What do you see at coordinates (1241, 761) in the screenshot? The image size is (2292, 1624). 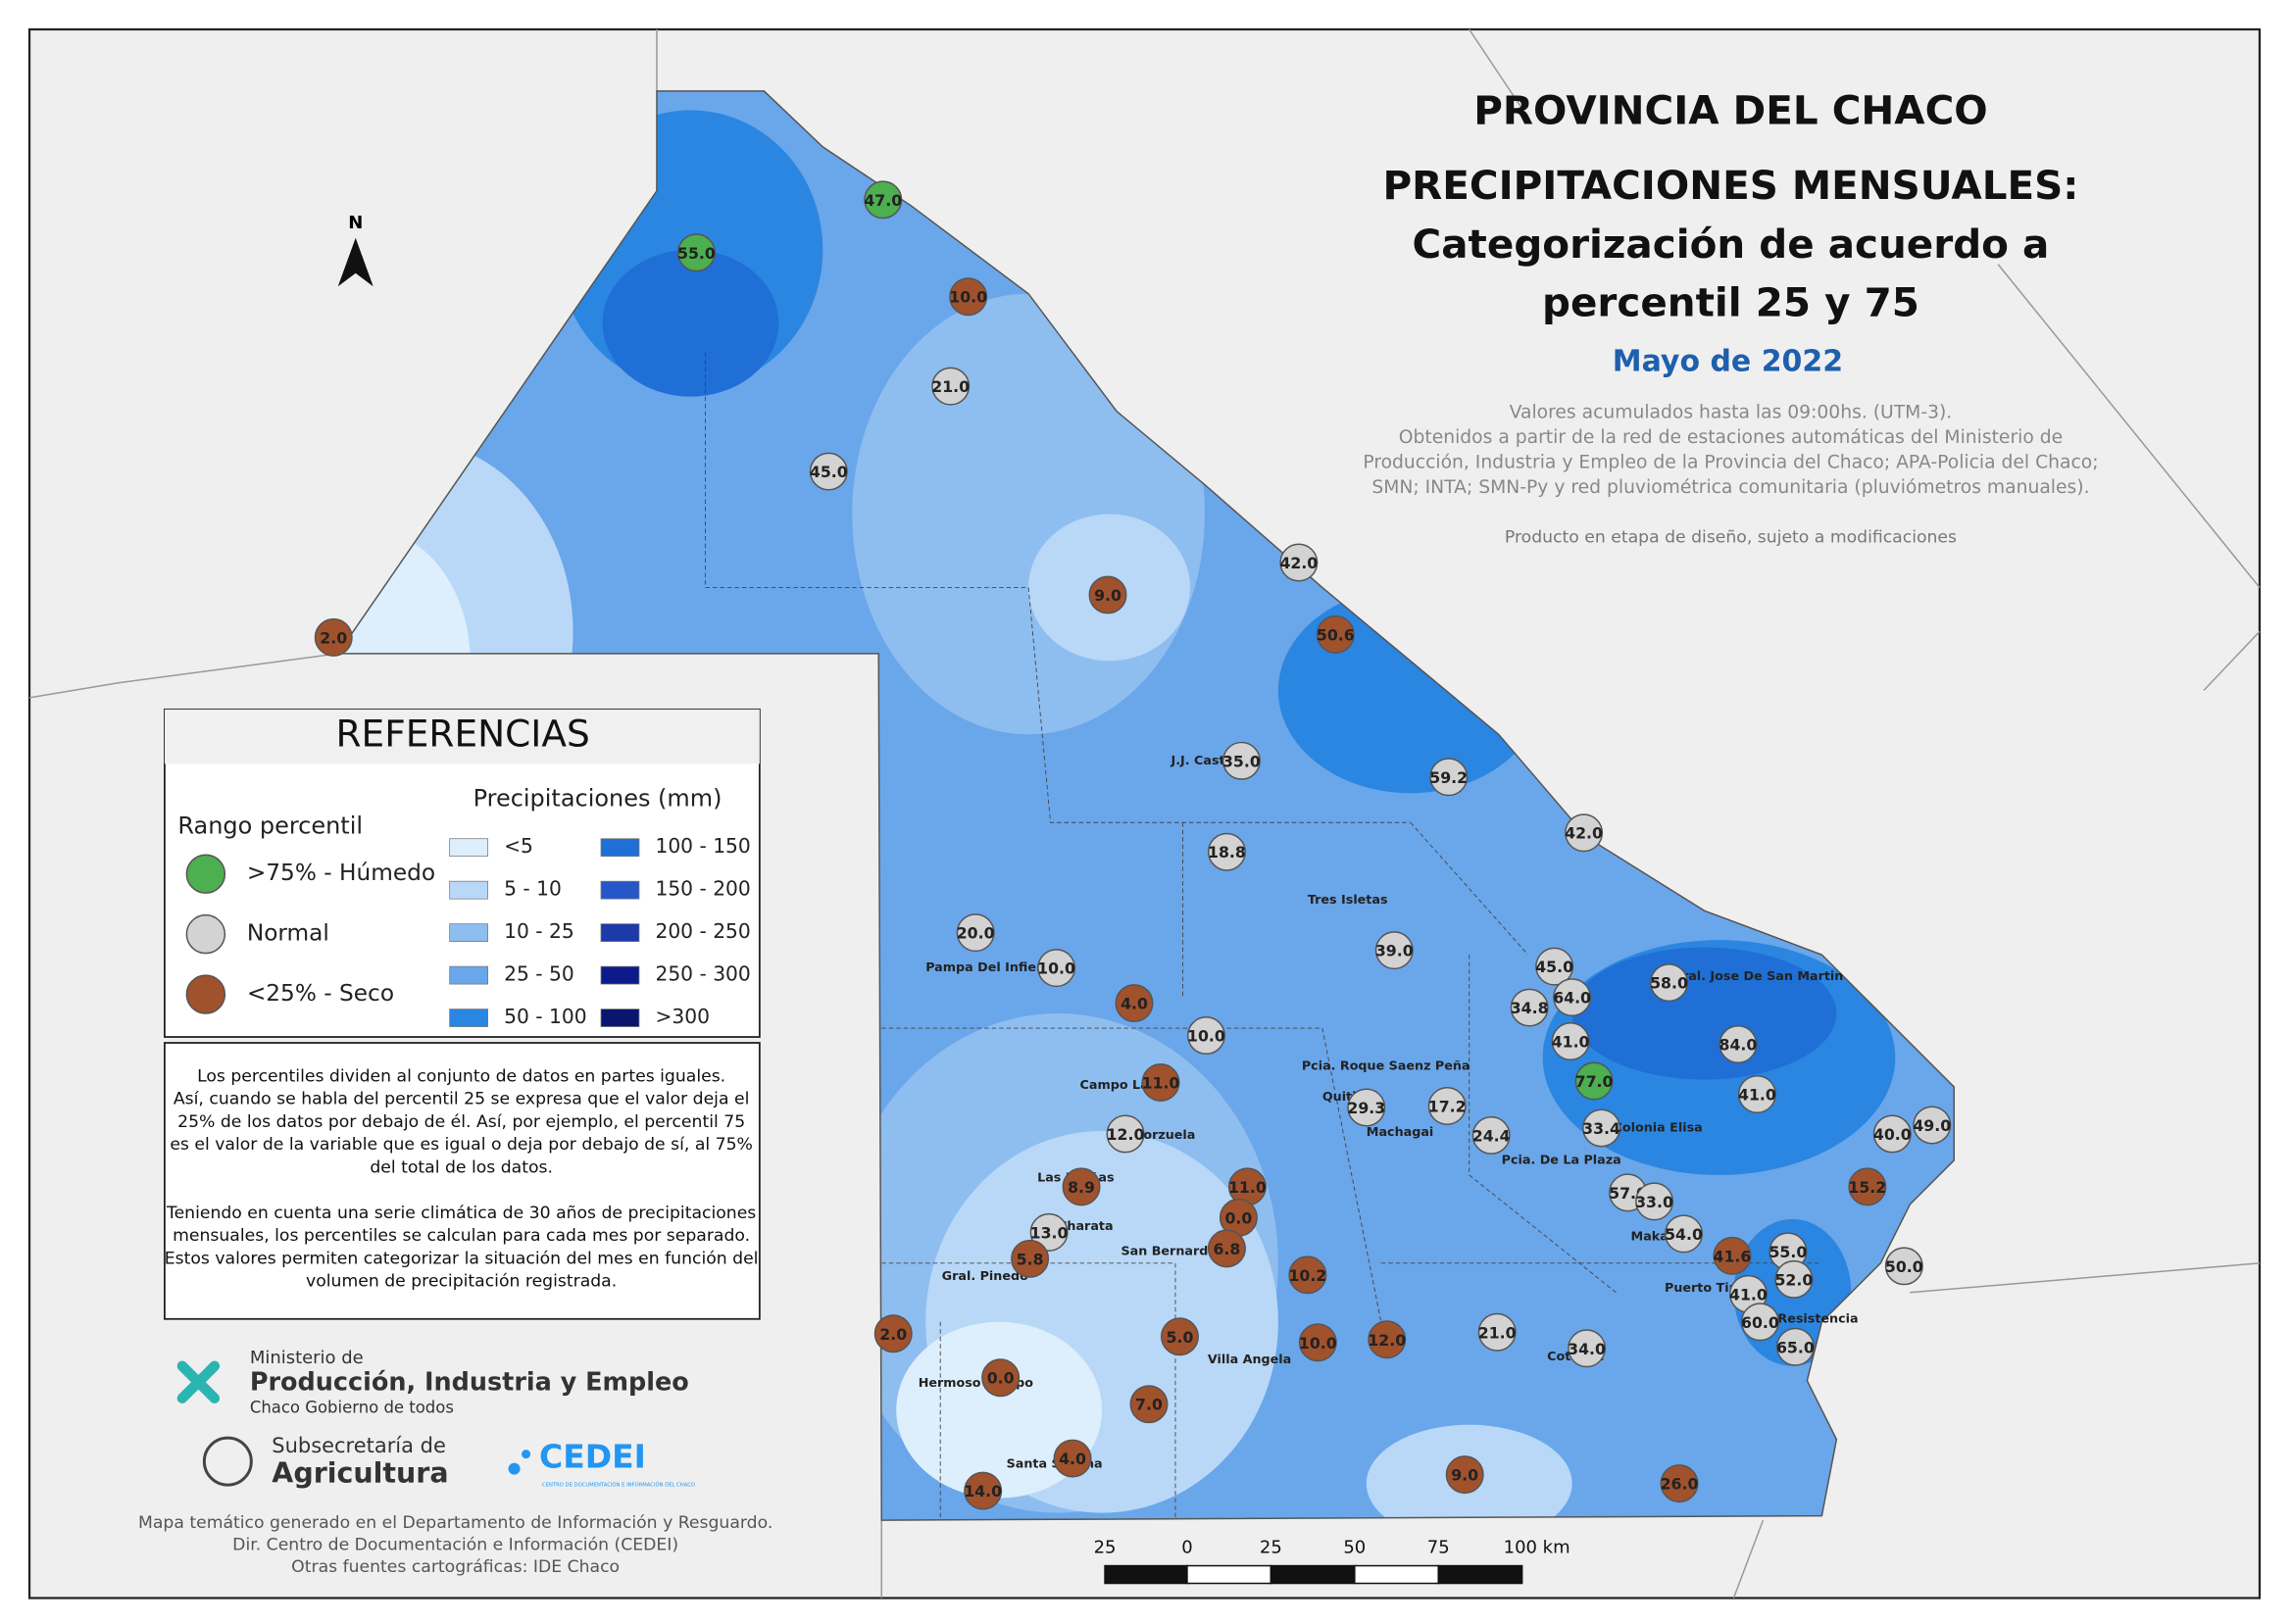 I see `station-value: 35.0` at bounding box center [1241, 761].